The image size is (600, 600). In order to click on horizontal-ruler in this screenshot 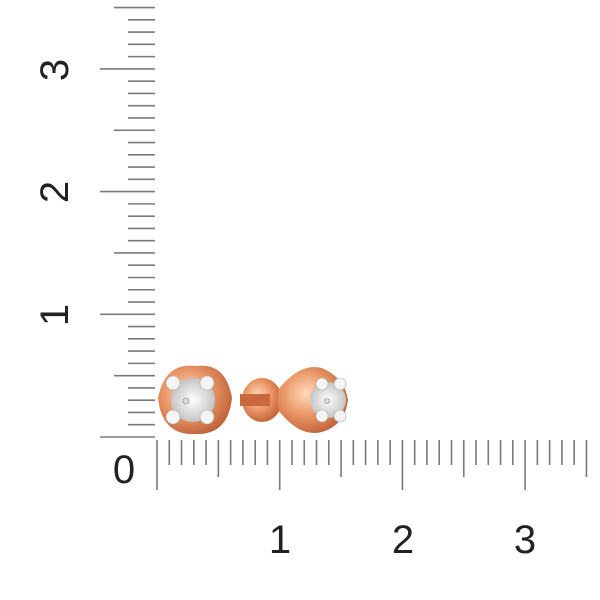, I will do `click(372, 465)`.